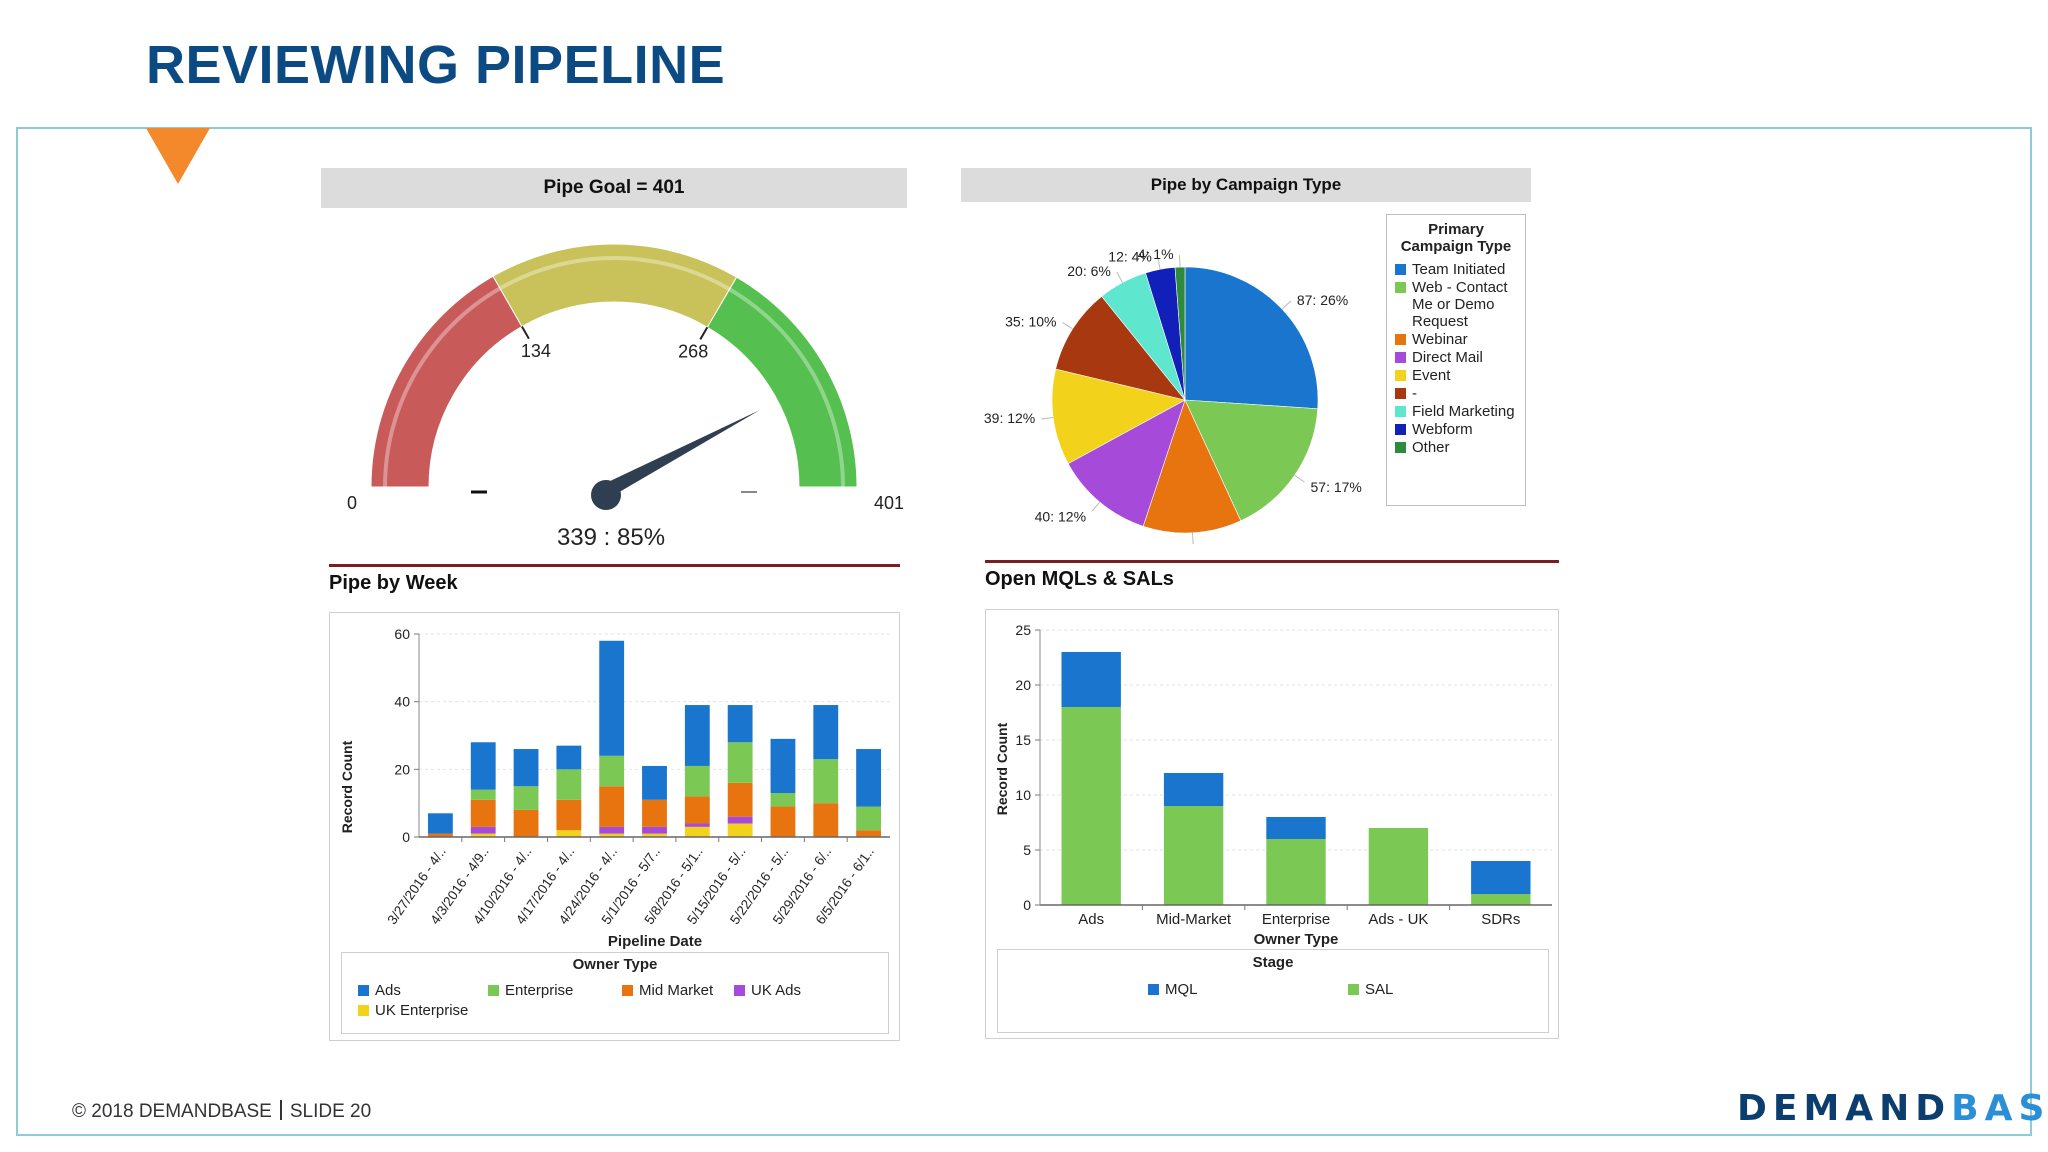  What do you see at coordinates (1027, 850) in the screenshot?
I see `y-tick-label: 5` at bounding box center [1027, 850].